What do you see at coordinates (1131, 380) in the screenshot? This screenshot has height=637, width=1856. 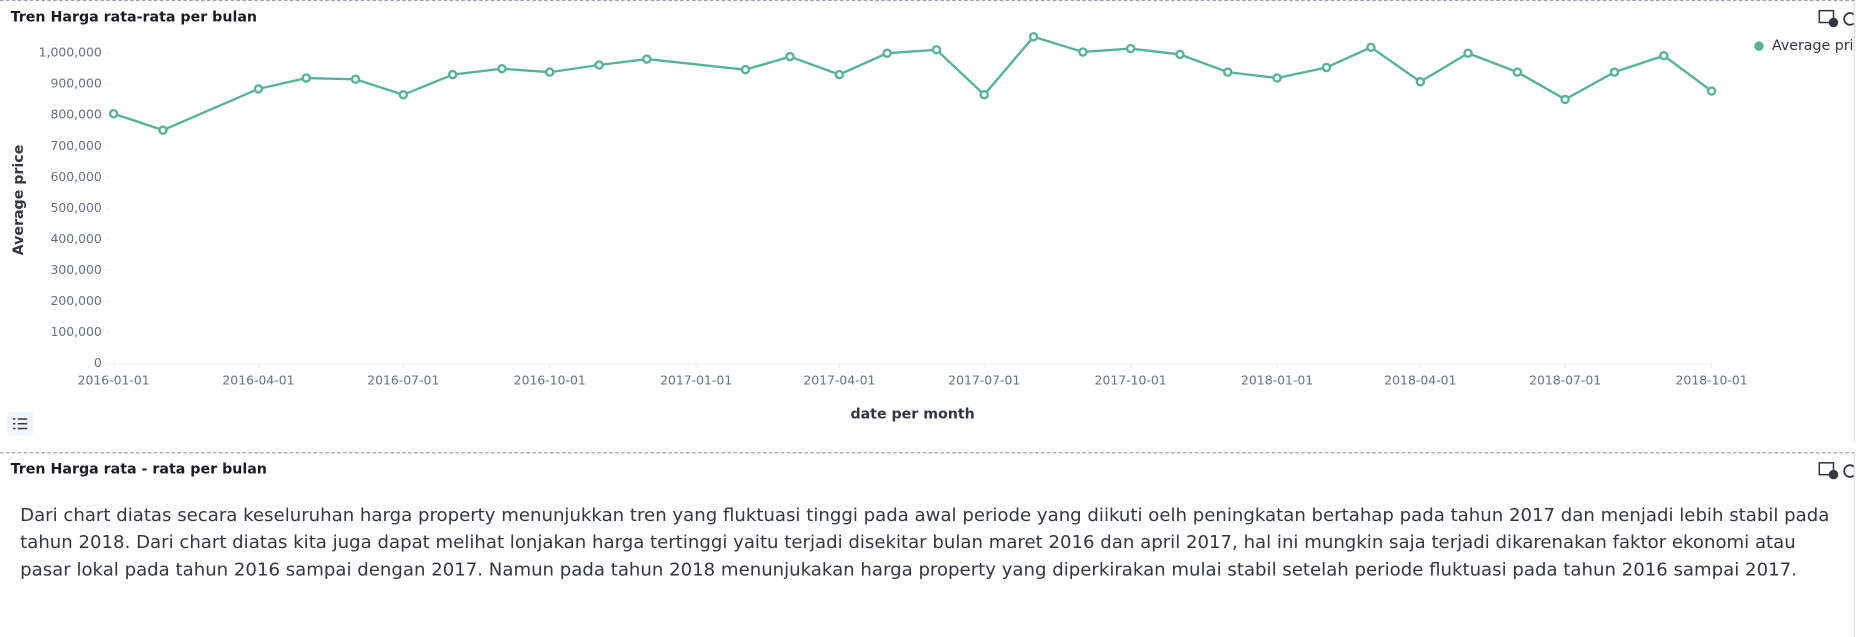 I see `x-tick-label: 2017-10-01` at bounding box center [1131, 380].